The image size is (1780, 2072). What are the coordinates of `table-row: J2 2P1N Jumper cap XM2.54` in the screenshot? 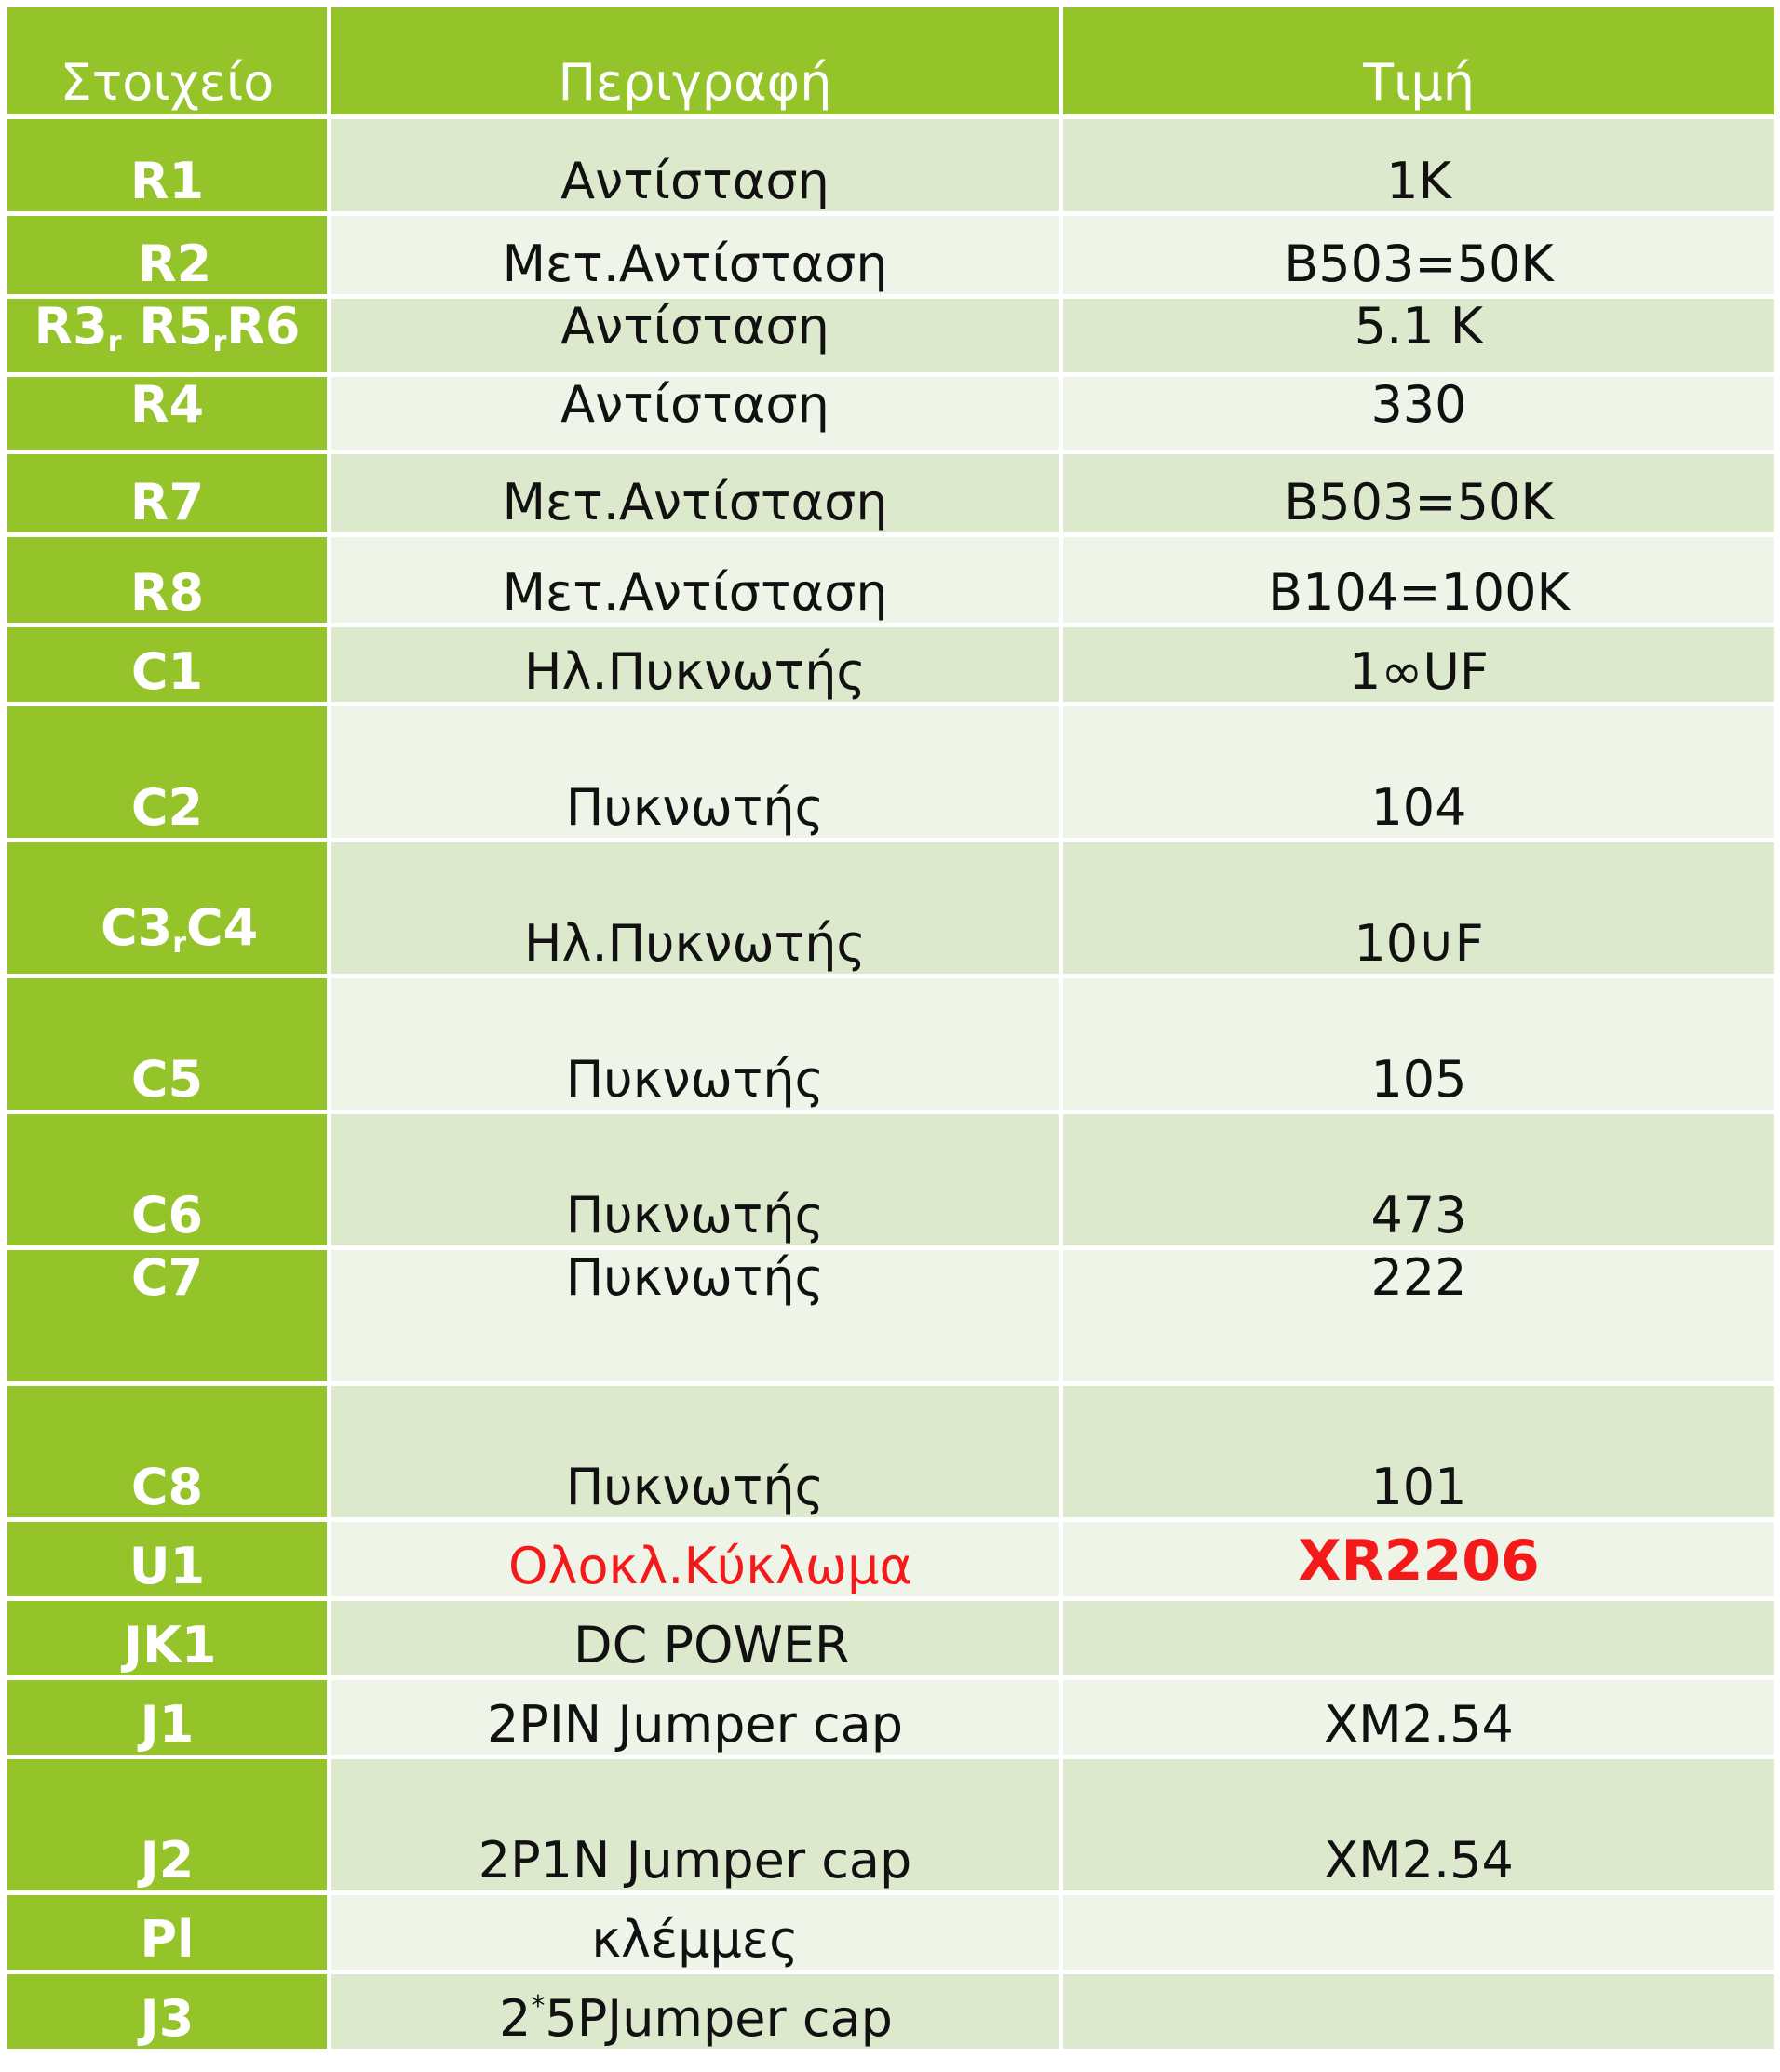 It's located at (890, 1824).